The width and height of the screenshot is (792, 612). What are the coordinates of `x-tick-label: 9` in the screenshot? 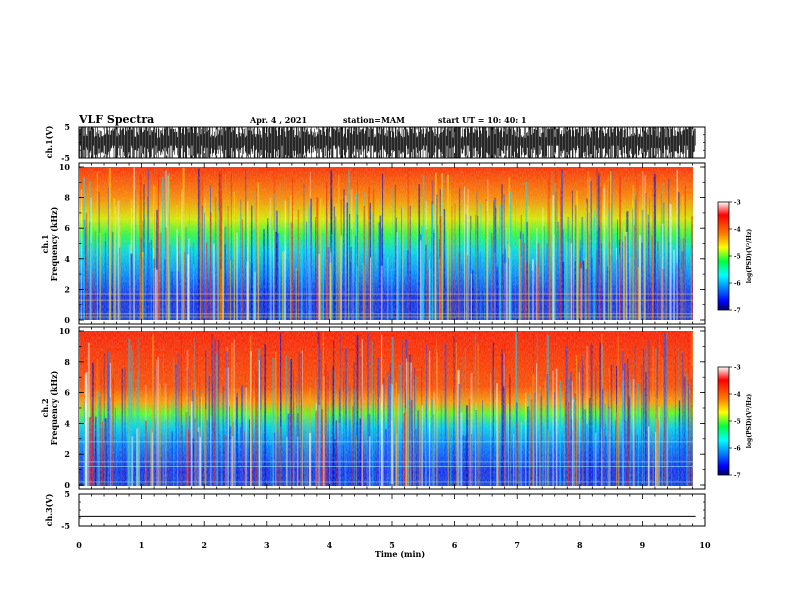 It's located at (643, 545).